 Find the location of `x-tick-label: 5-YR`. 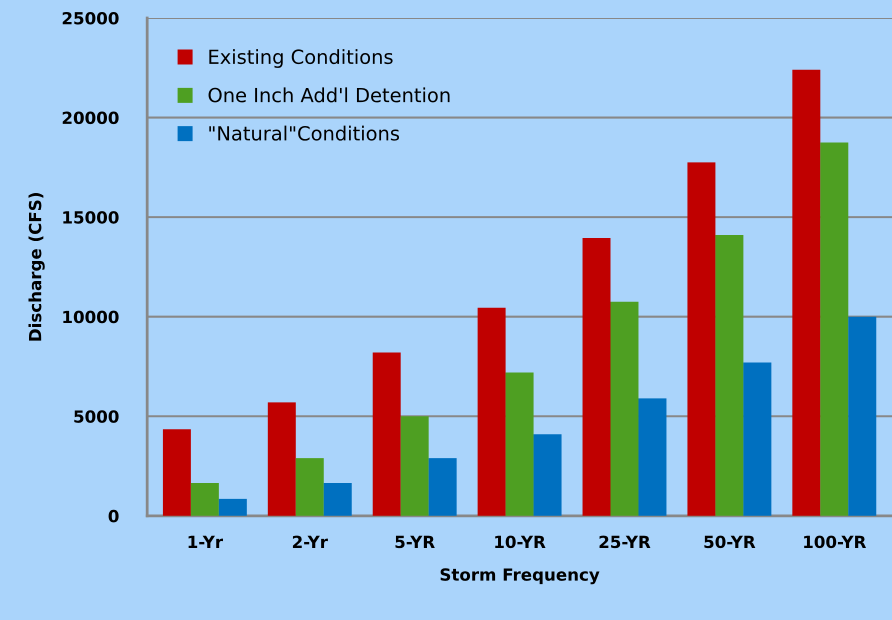

x-tick-label: 5-YR is located at coordinates (415, 542).